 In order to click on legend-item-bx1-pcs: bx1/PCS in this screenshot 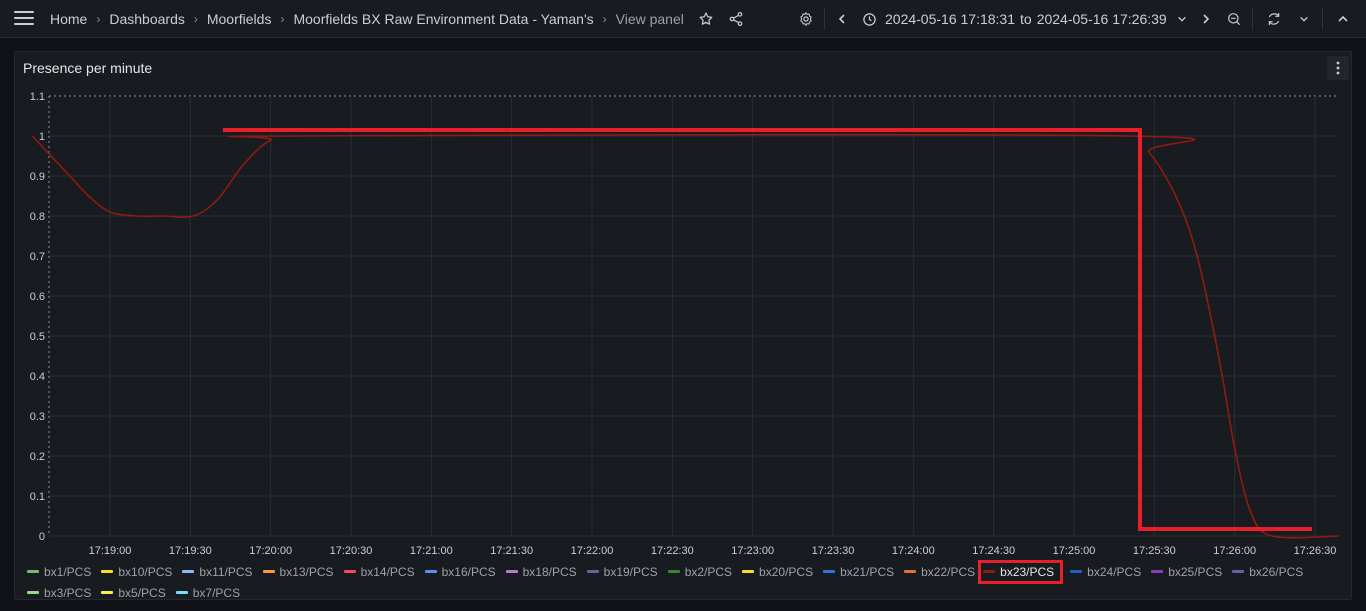, I will do `click(59, 572)`.